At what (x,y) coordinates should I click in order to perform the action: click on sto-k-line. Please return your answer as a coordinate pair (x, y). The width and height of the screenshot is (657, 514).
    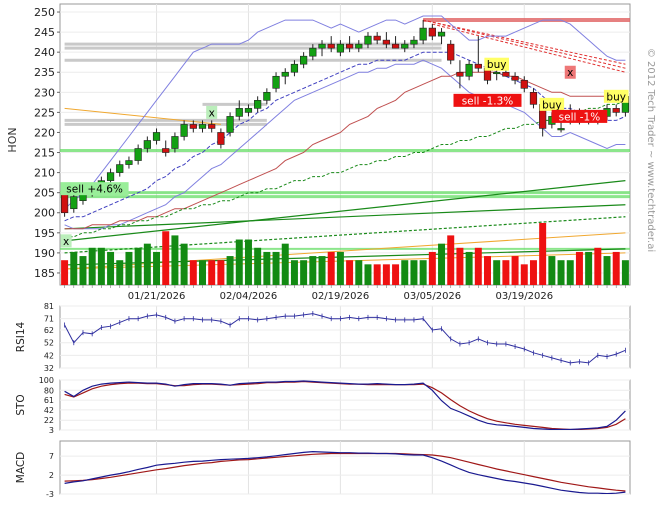
    Looking at the image, I should click on (345, 405).